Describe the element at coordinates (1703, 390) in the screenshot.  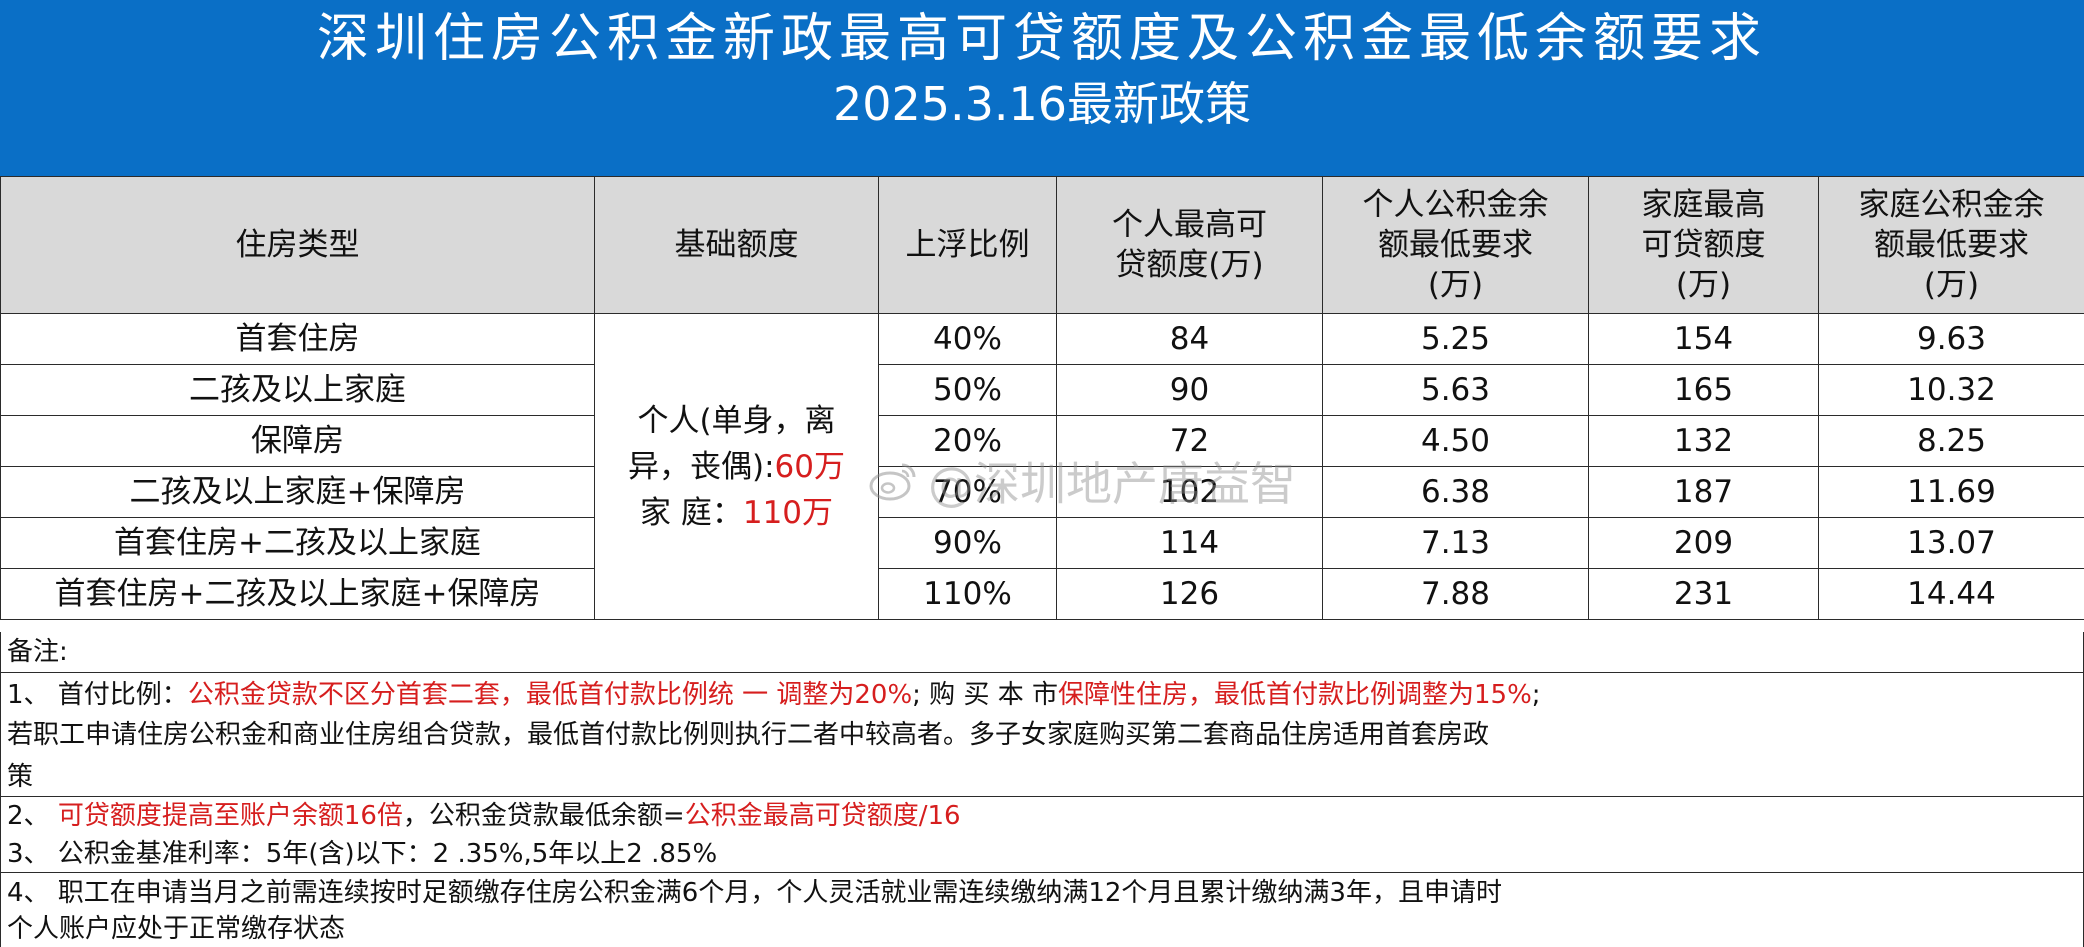
I see `cell-family-max: 165` at that location.